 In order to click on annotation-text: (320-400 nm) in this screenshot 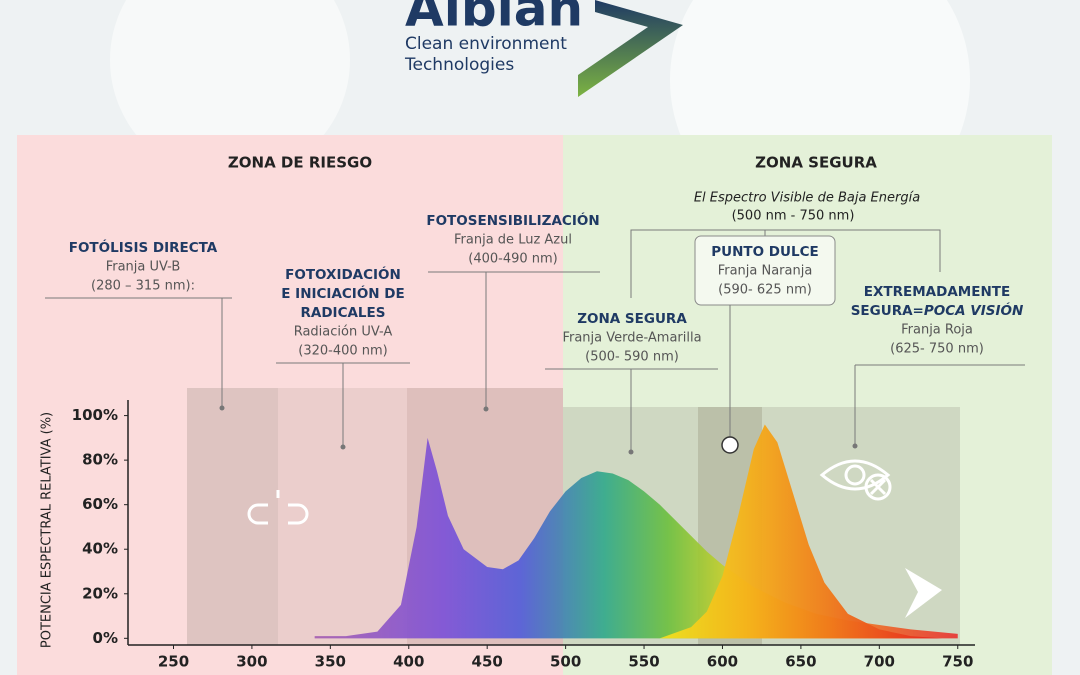, I will do `click(343, 351)`.